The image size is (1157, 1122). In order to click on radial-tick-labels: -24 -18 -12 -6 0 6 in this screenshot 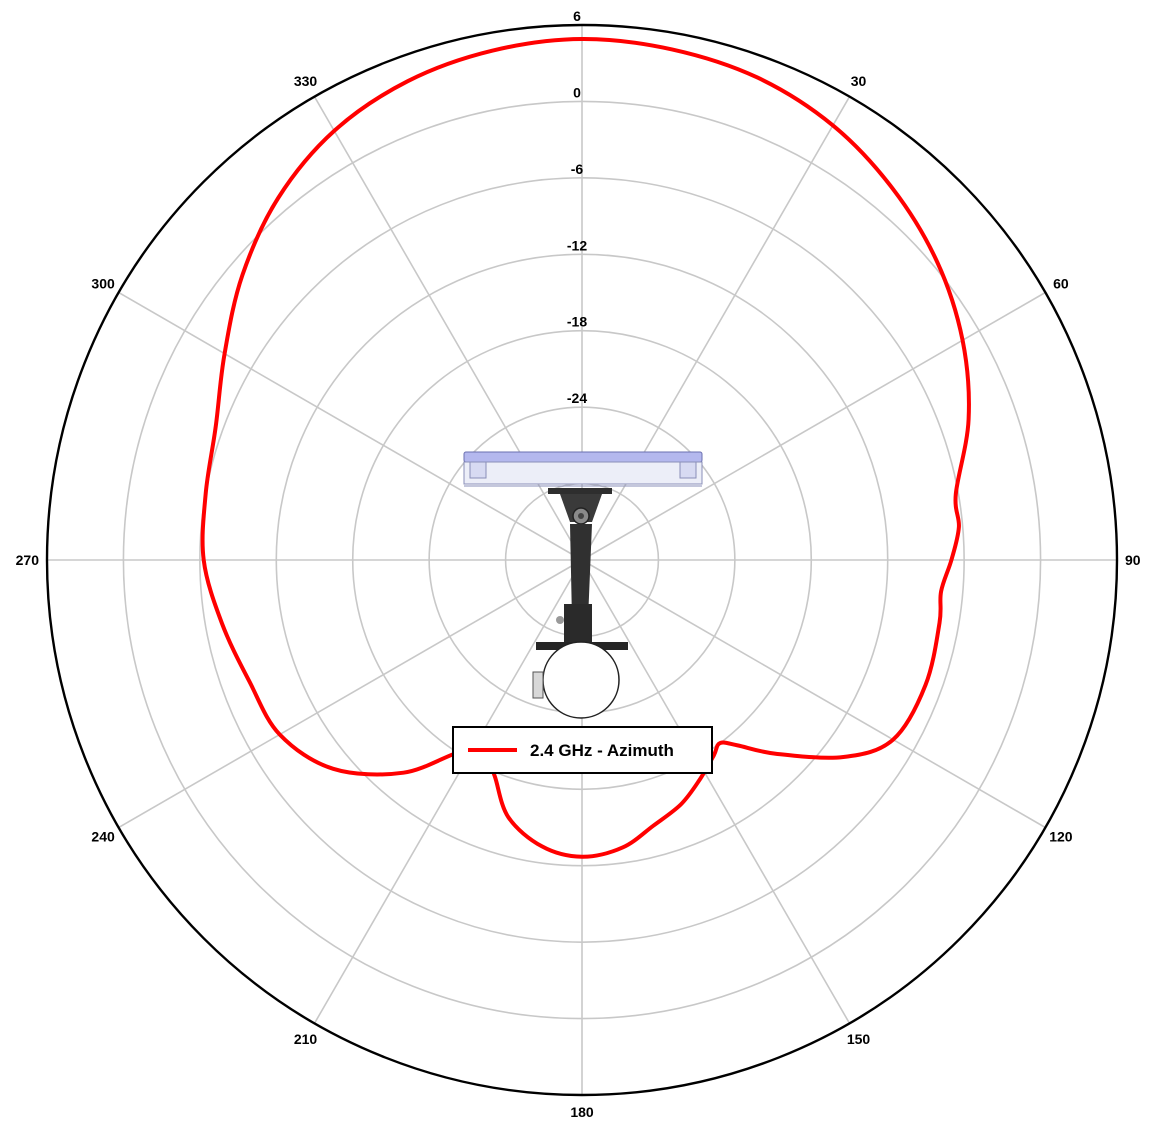, I will do `click(577, 207)`.